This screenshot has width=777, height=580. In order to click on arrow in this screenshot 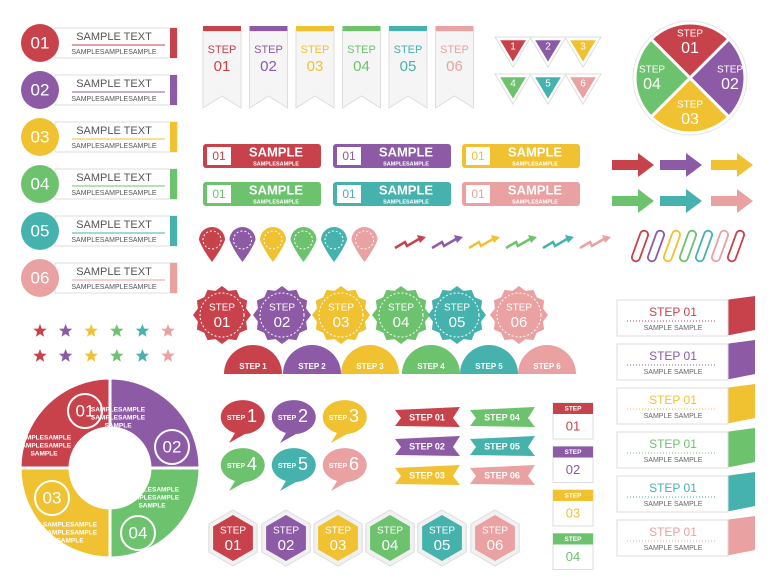, I will do `click(633, 201)`.